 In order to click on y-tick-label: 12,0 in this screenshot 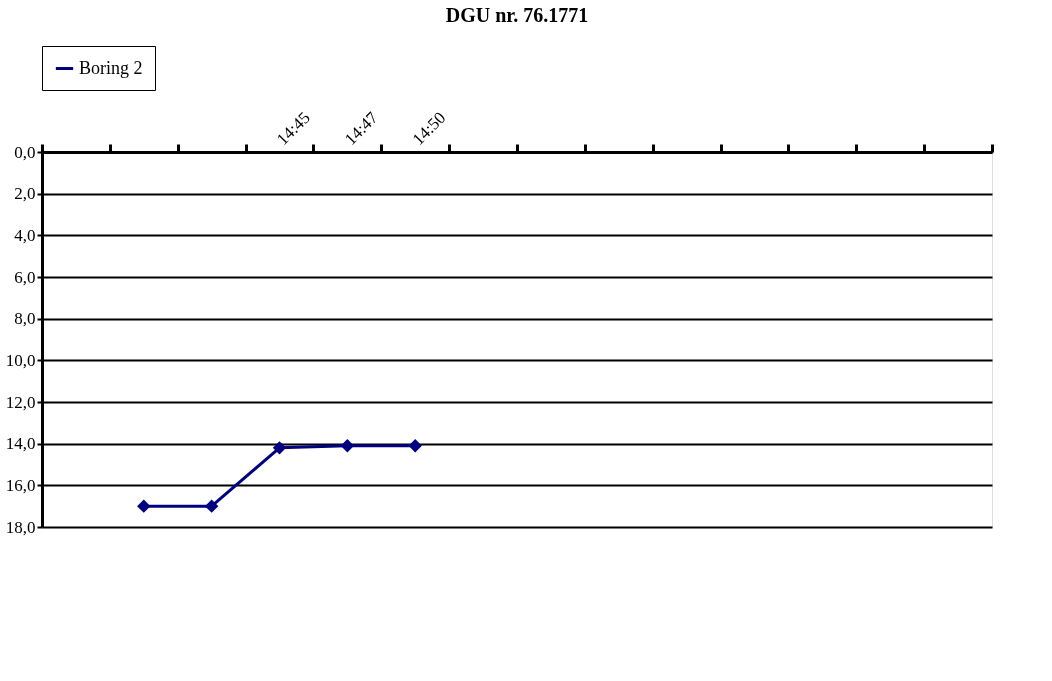, I will do `click(20, 402)`.